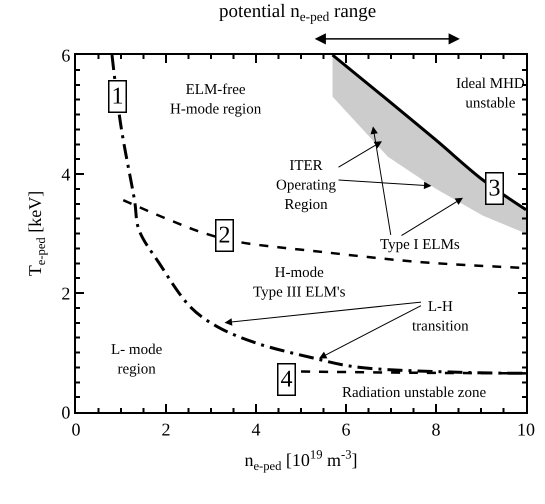  I want to click on annotation: 2, so click(224, 235).